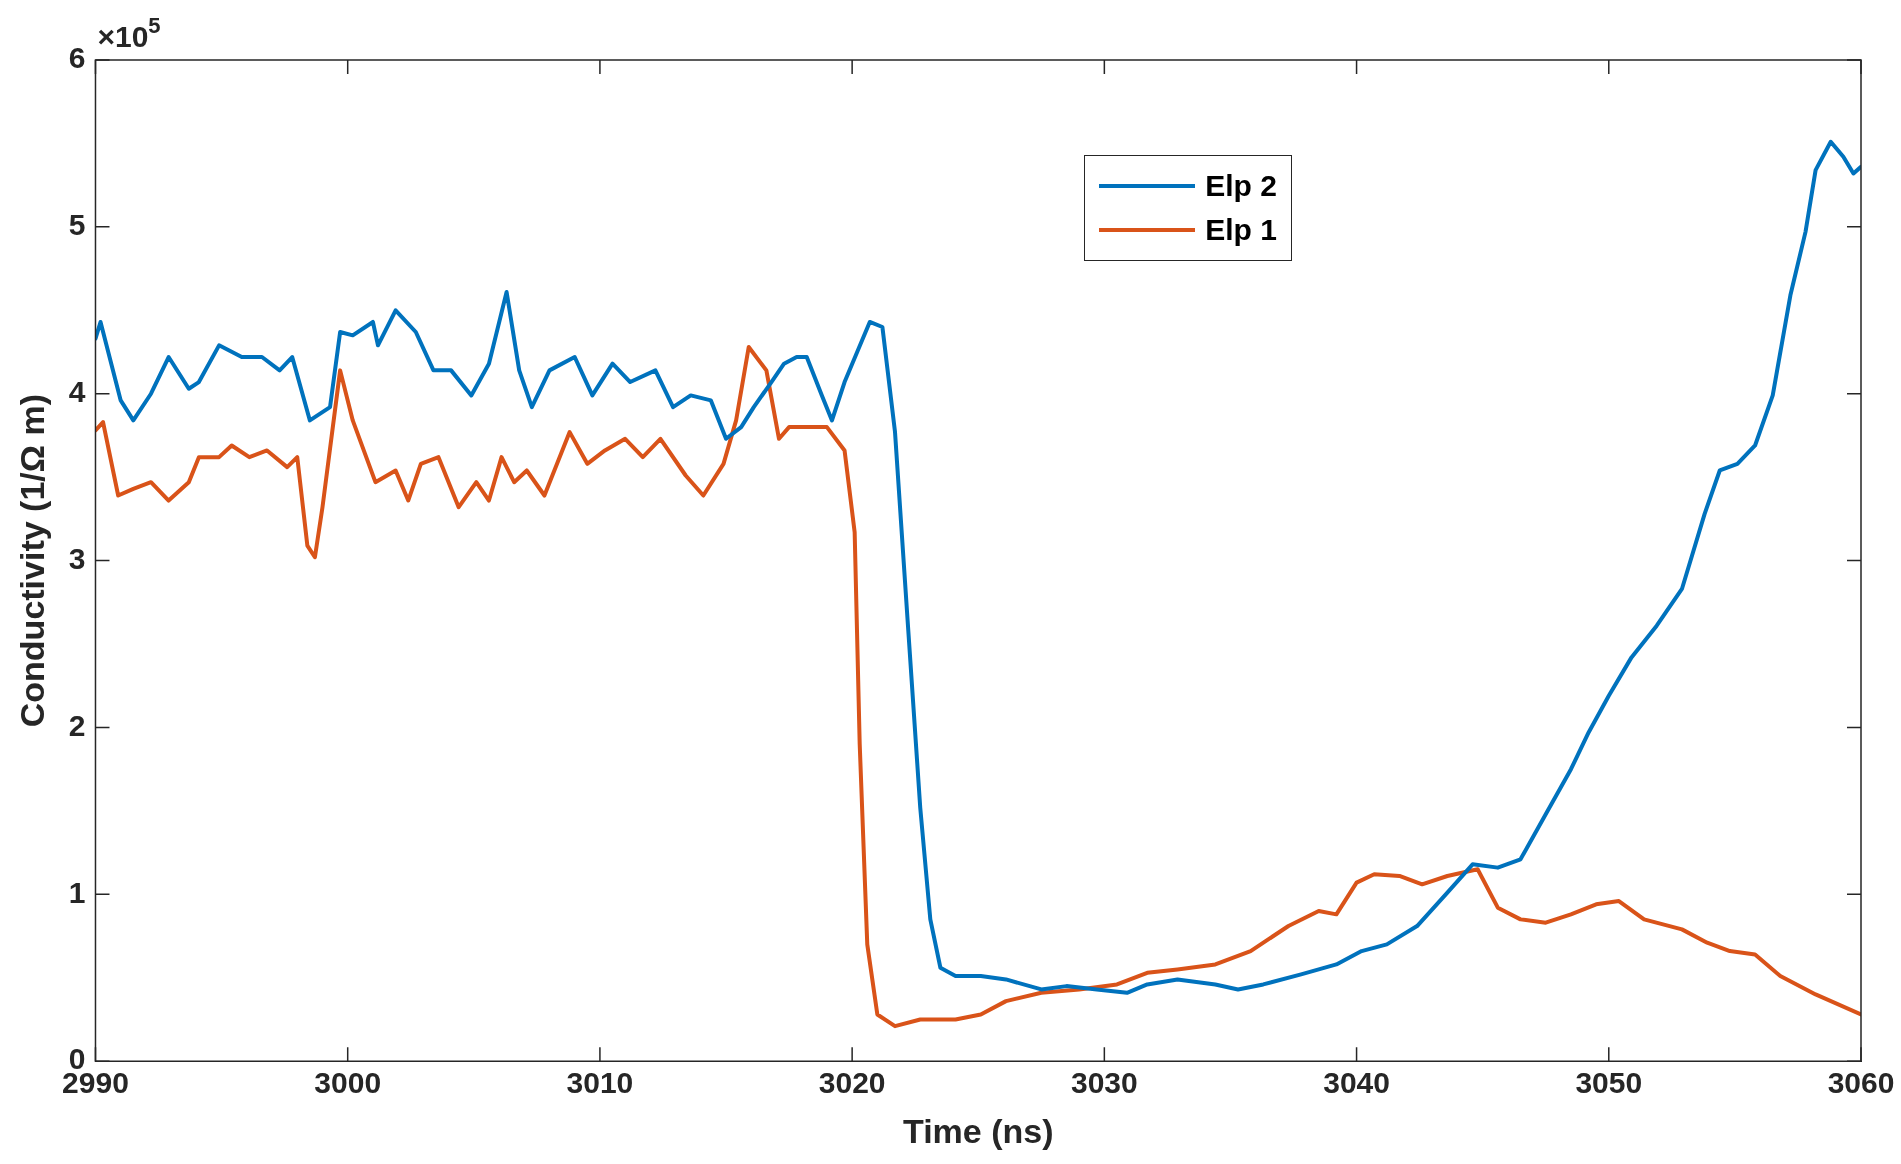 Image resolution: width=1901 pixels, height=1164 pixels. What do you see at coordinates (348, 1083) in the screenshot?
I see `x-tick-label: 3000` at bounding box center [348, 1083].